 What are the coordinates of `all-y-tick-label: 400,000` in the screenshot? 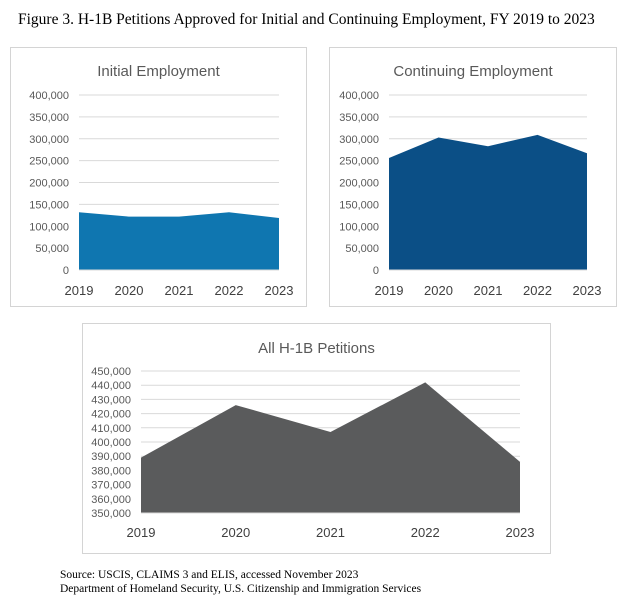 It's located at (111, 443).